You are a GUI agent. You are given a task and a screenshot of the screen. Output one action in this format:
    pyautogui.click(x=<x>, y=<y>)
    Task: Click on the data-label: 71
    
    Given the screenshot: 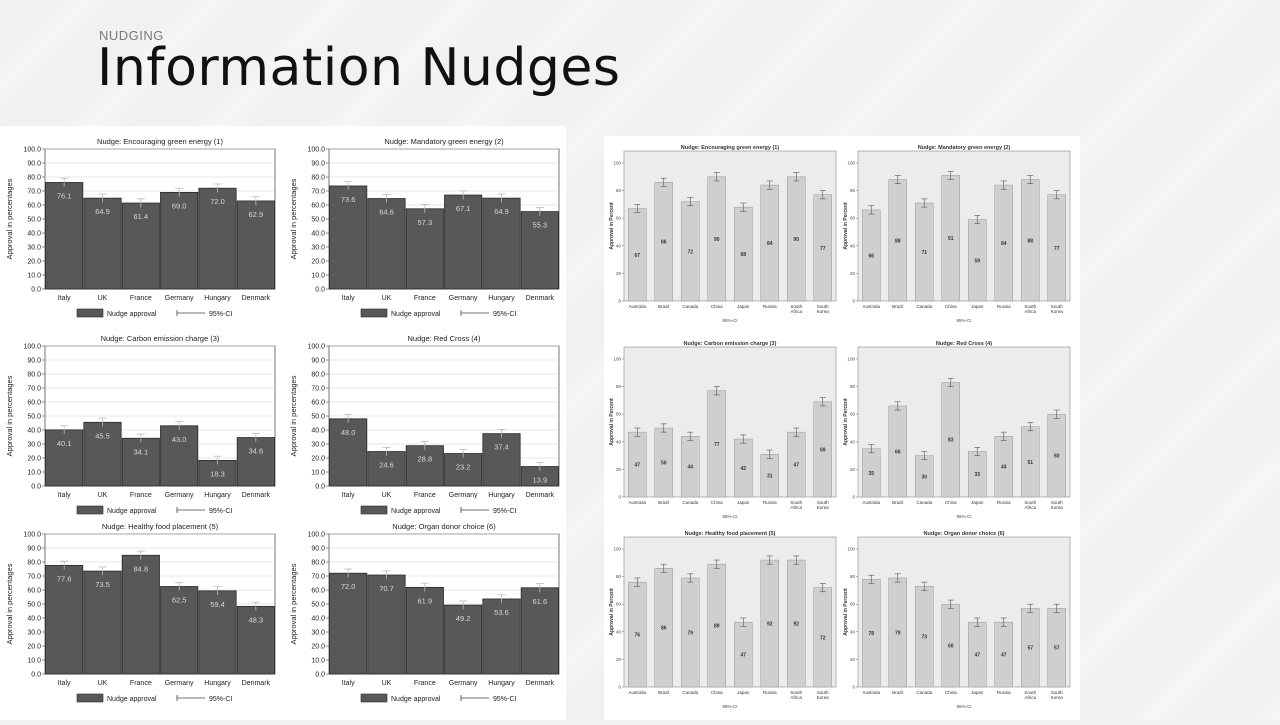 What is the action you would take?
    pyautogui.click(x=924, y=253)
    